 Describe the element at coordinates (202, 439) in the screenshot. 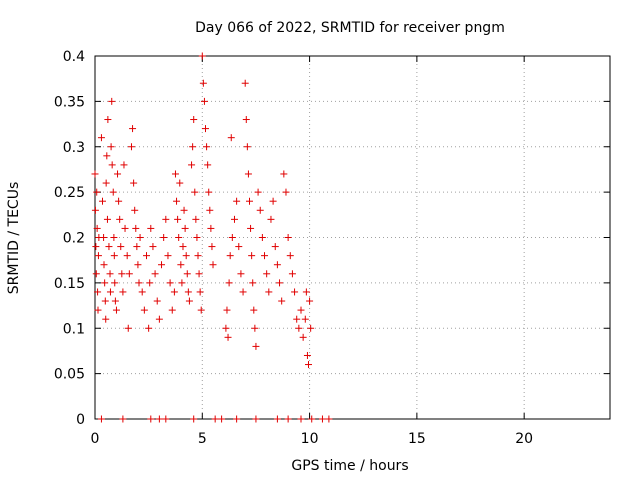

I see `x-tick-label: 5` at that location.